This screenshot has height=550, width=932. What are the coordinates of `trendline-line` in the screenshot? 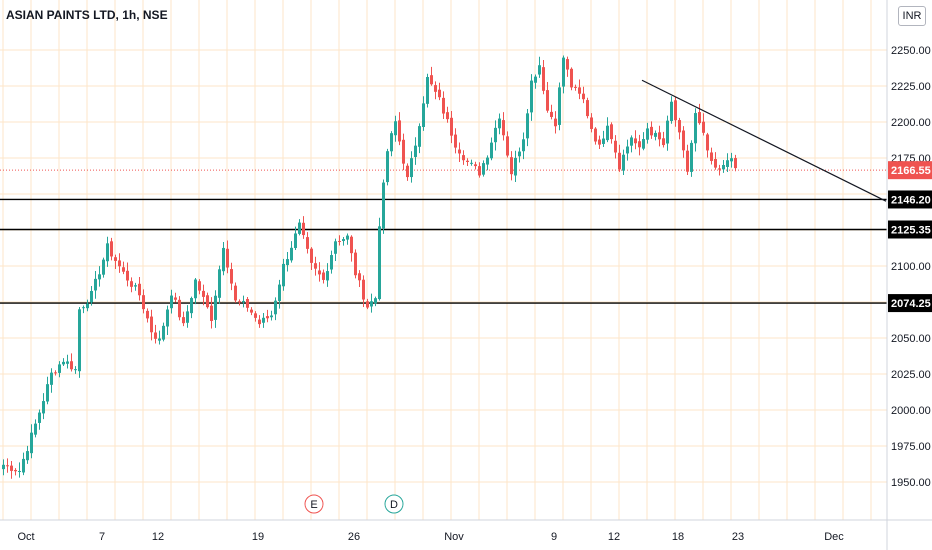 It's located at (764, 140).